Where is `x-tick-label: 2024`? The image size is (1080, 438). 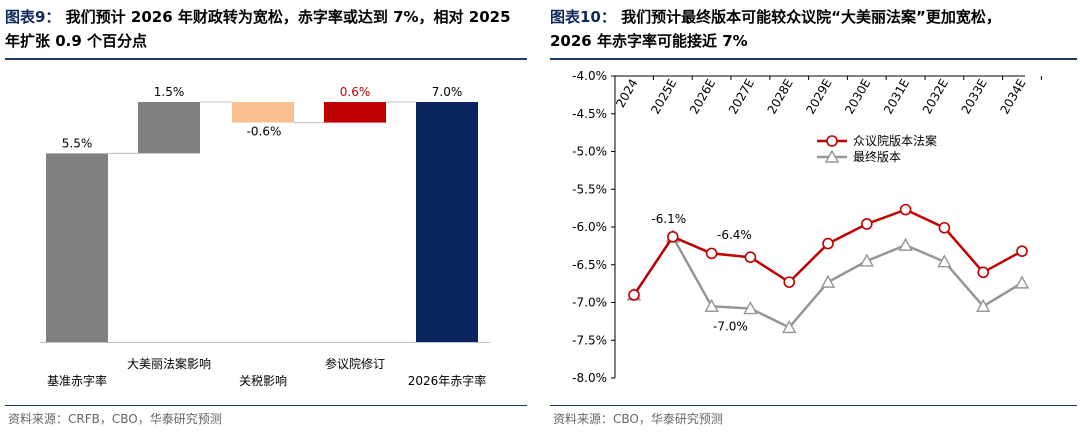
x-tick-label: 2024 is located at coordinates (626, 93).